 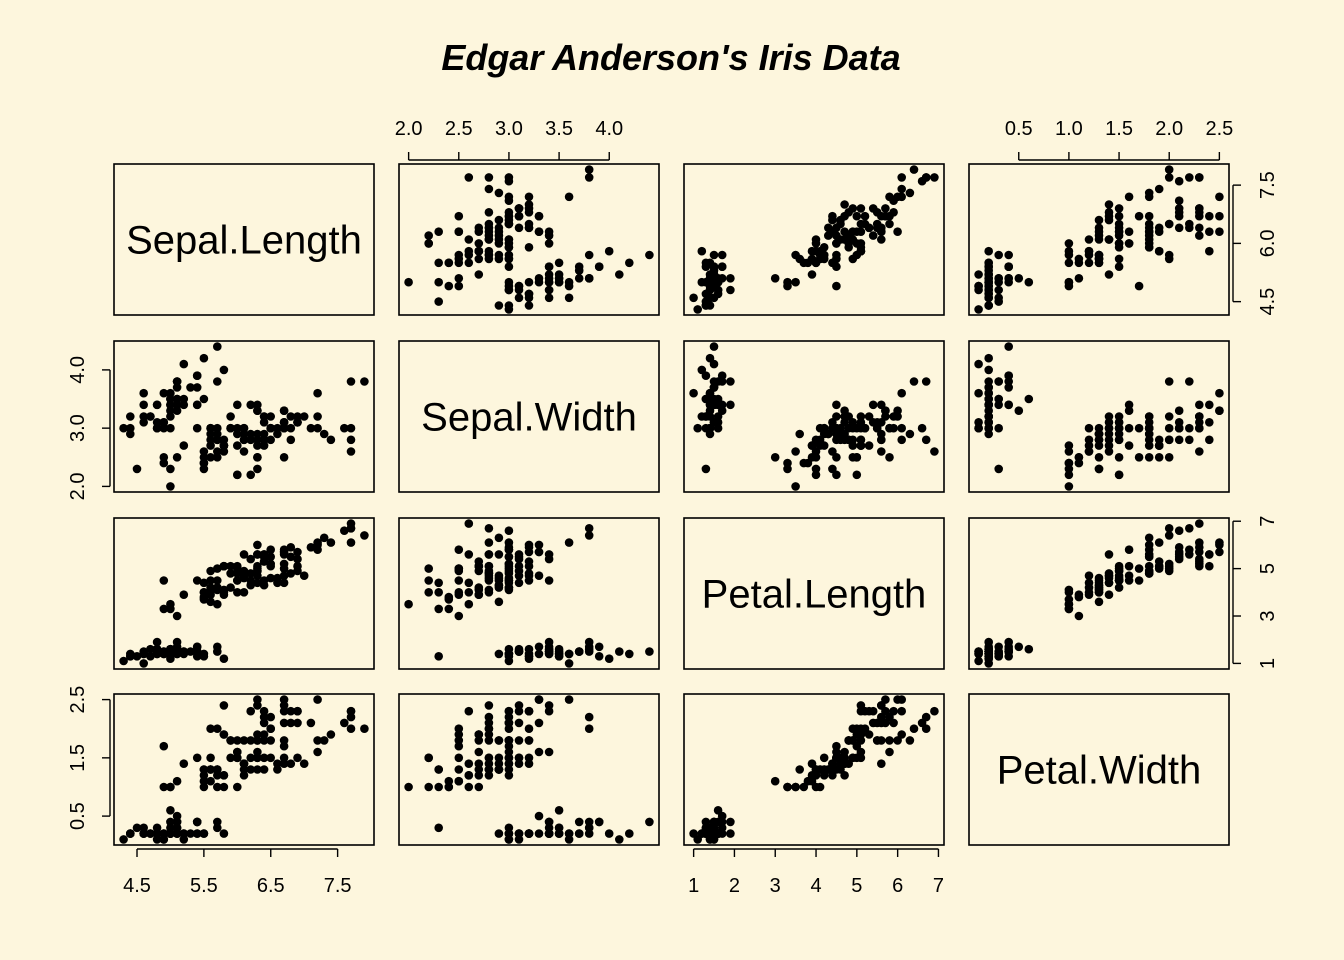 I want to click on panel-petal-width-vs-sepal-width, so click(x=529, y=769).